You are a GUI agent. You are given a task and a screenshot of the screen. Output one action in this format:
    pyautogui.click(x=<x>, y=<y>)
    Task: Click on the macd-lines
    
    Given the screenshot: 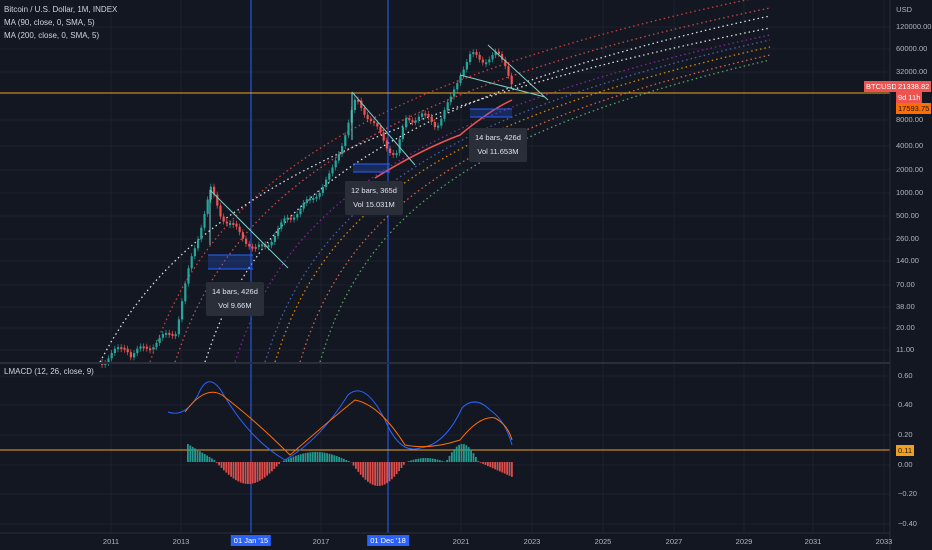 What is the action you would take?
    pyautogui.click(x=340, y=421)
    